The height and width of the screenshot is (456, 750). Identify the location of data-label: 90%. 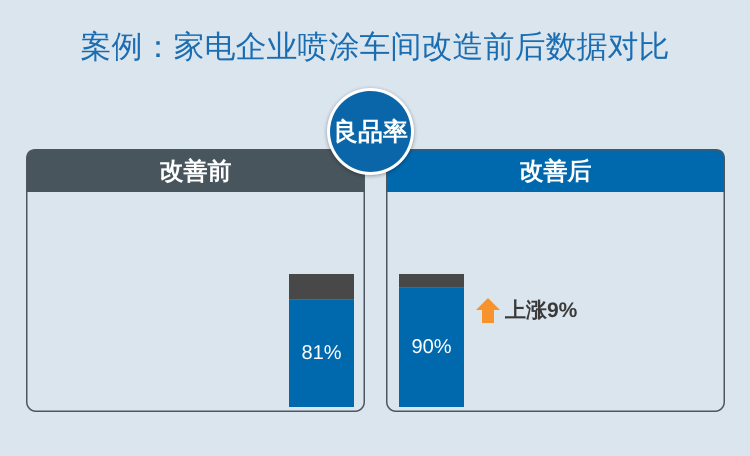
(431, 347).